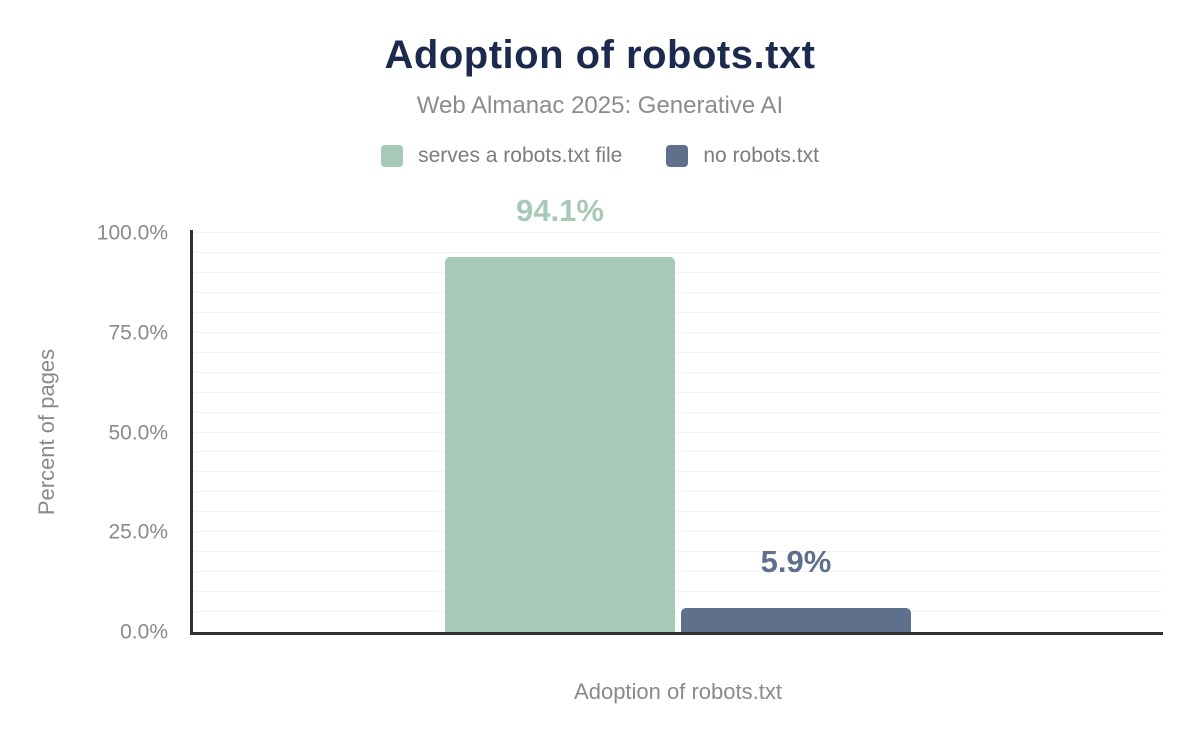  What do you see at coordinates (138, 333) in the screenshot?
I see `y-tick-label: 75.0%` at bounding box center [138, 333].